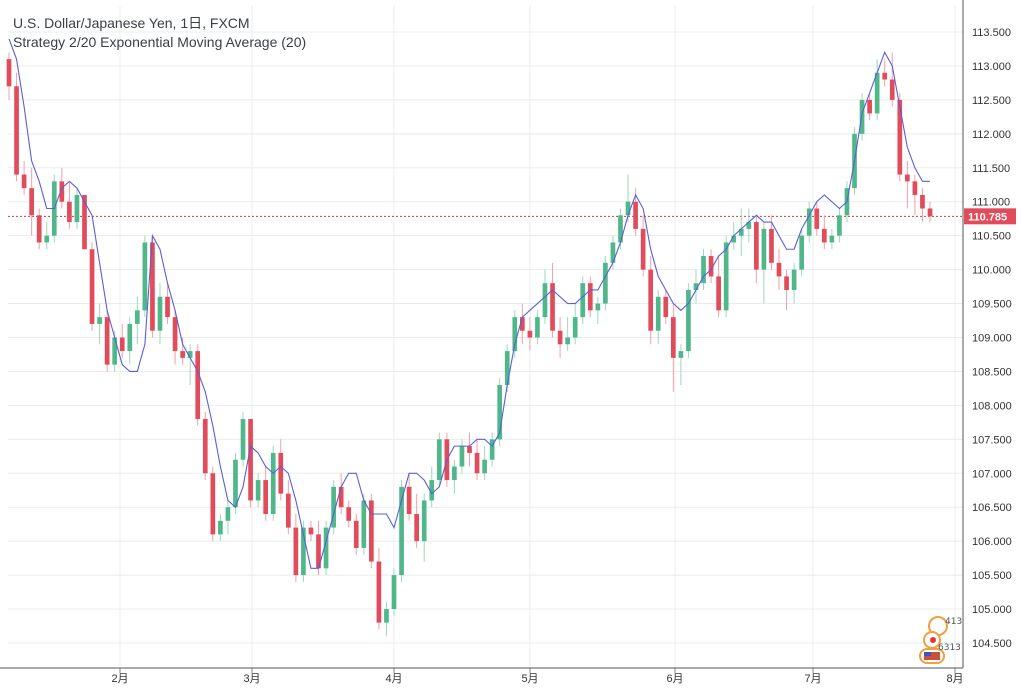  Describe the element at coordinates (992, 339) in the screenshot. I see `y-tick-label: 109.000` at that location.